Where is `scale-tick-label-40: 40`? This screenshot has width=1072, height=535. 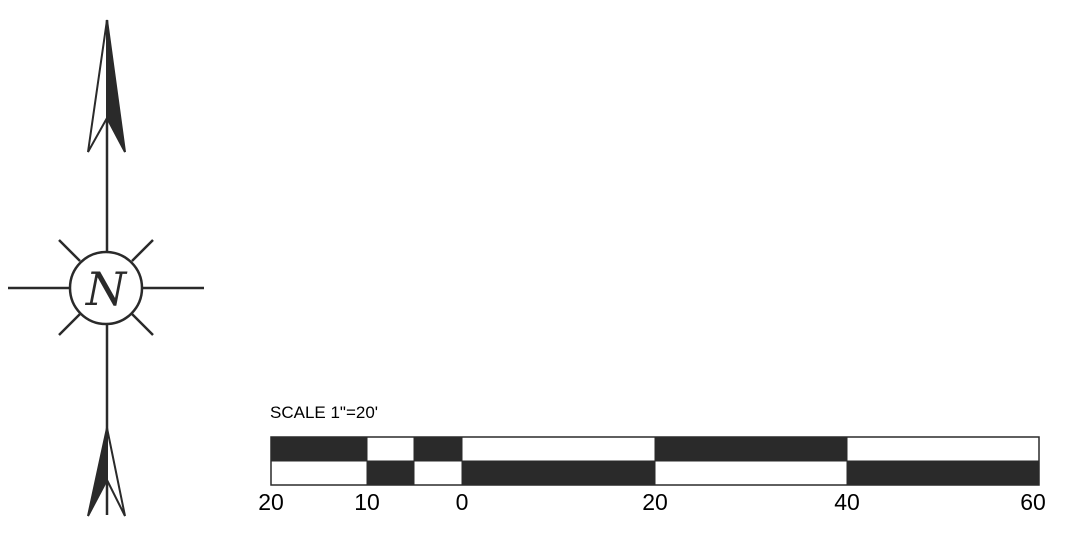 scale-tick-label-40: 40 is located at coordinates (847, 502).